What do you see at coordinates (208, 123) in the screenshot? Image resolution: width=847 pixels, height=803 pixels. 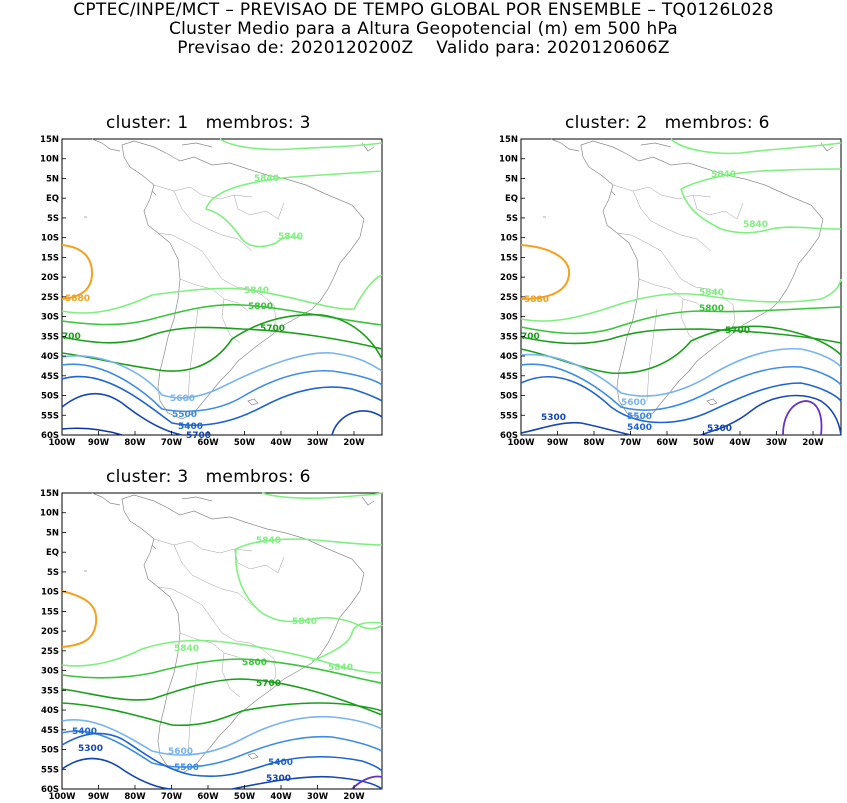 I see `panel-1-title: cluster: 1 membros: 3` at bounding box center [208, 123].